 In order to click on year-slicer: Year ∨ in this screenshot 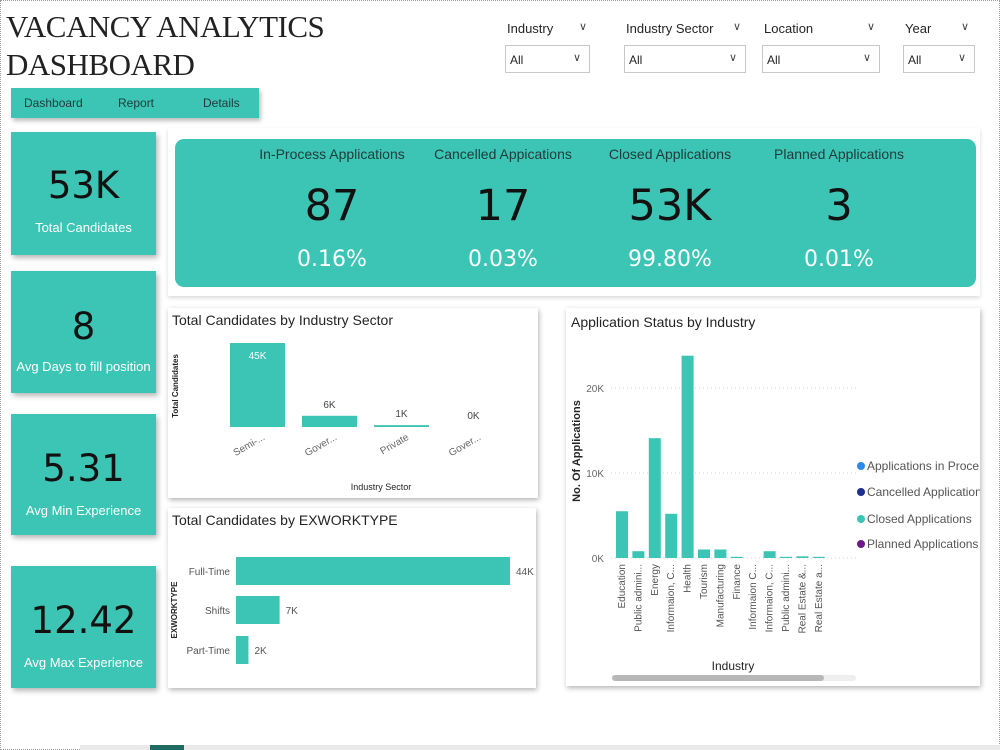, I will do `click(940, 29)`.